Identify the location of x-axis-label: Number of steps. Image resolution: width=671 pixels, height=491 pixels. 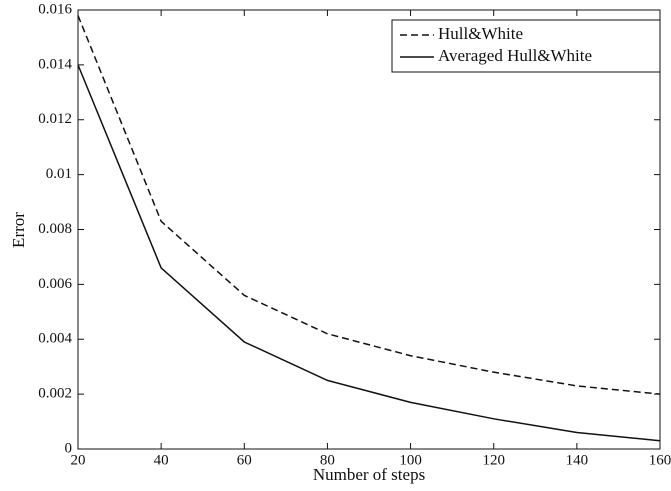
(369, 474).